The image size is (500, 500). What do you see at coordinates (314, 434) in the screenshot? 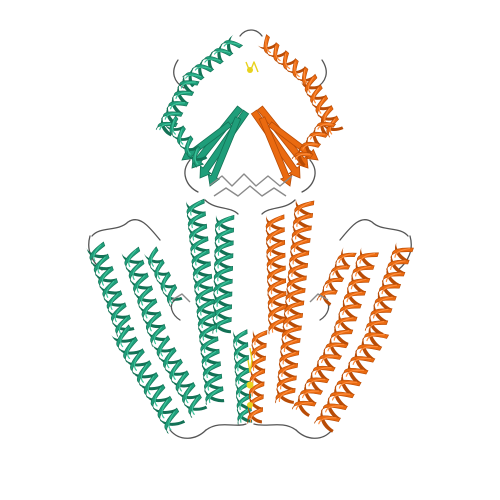
I see `loop-right-bottom` at bounding box center [314, 434].